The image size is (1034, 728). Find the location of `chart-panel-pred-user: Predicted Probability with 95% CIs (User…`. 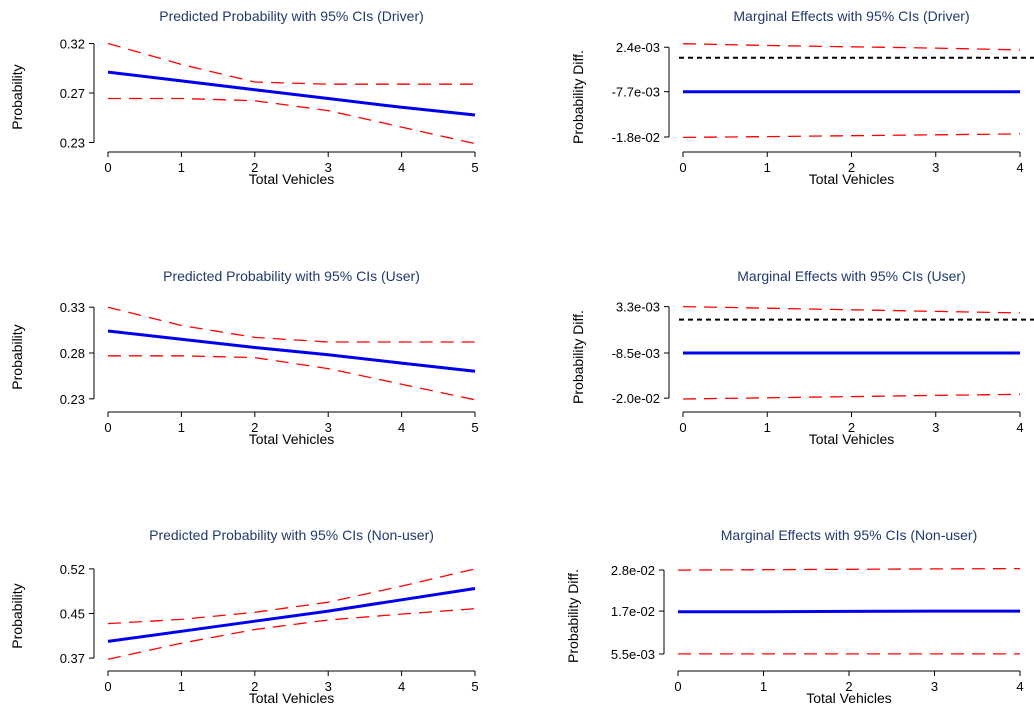

chart-panel-pred-user: Predicted Probability with 95% CIs (User… is located at coordinates (244, 357).